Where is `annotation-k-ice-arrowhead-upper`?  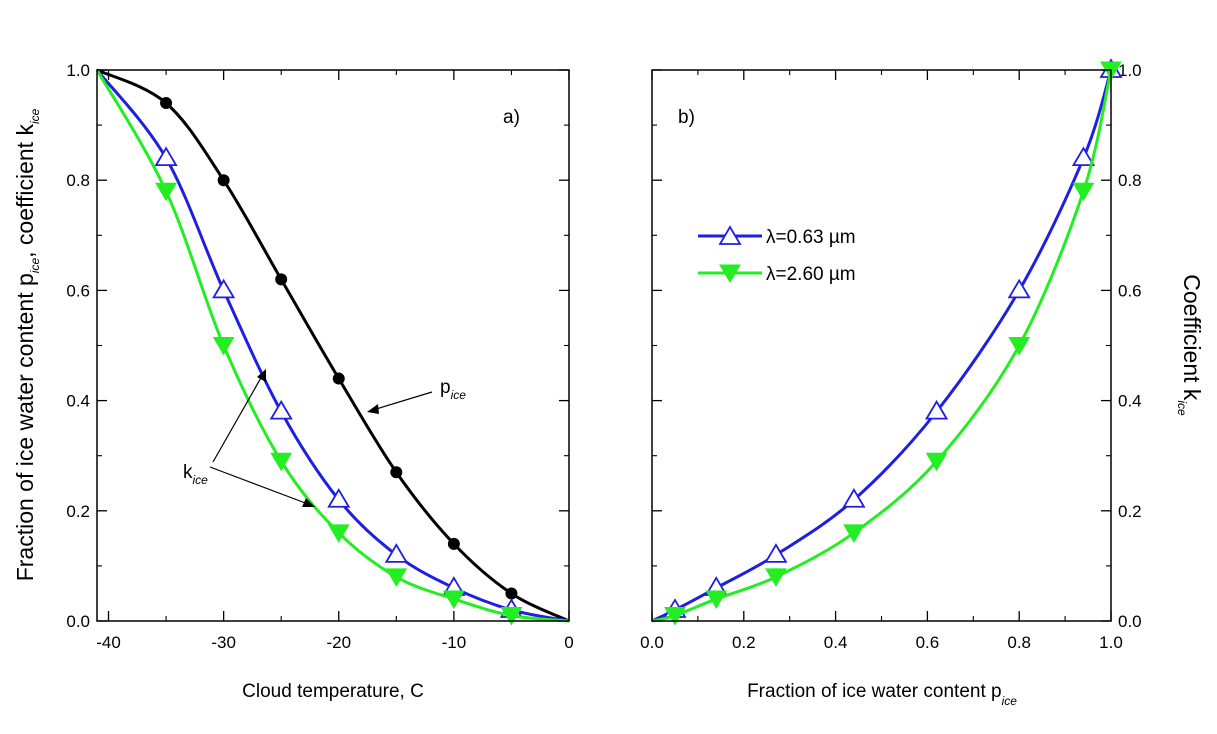 annotation-k-ice-arrowhead-upper is located at coordinates (261, 375).